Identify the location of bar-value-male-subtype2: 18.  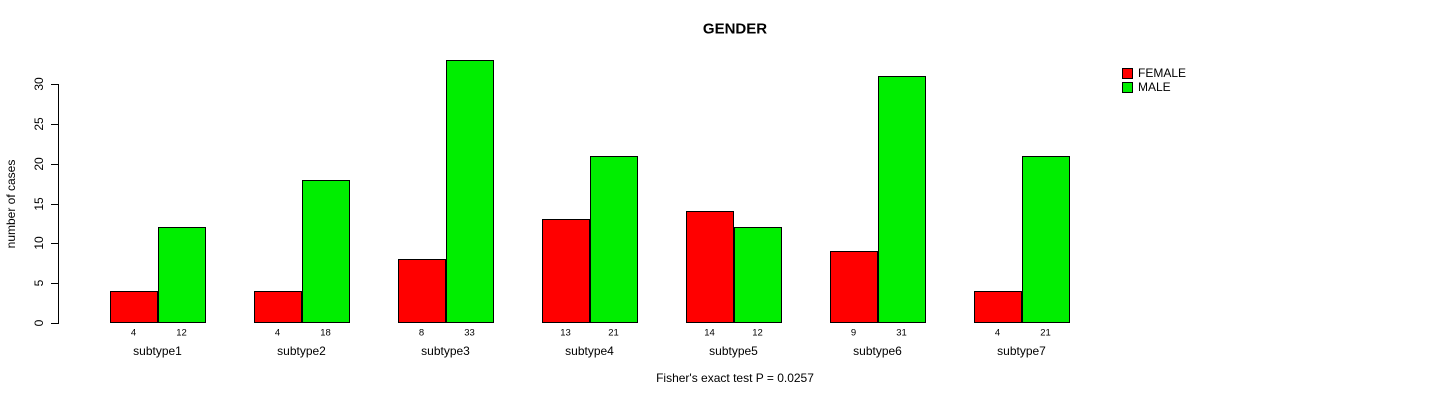
(325, 333).